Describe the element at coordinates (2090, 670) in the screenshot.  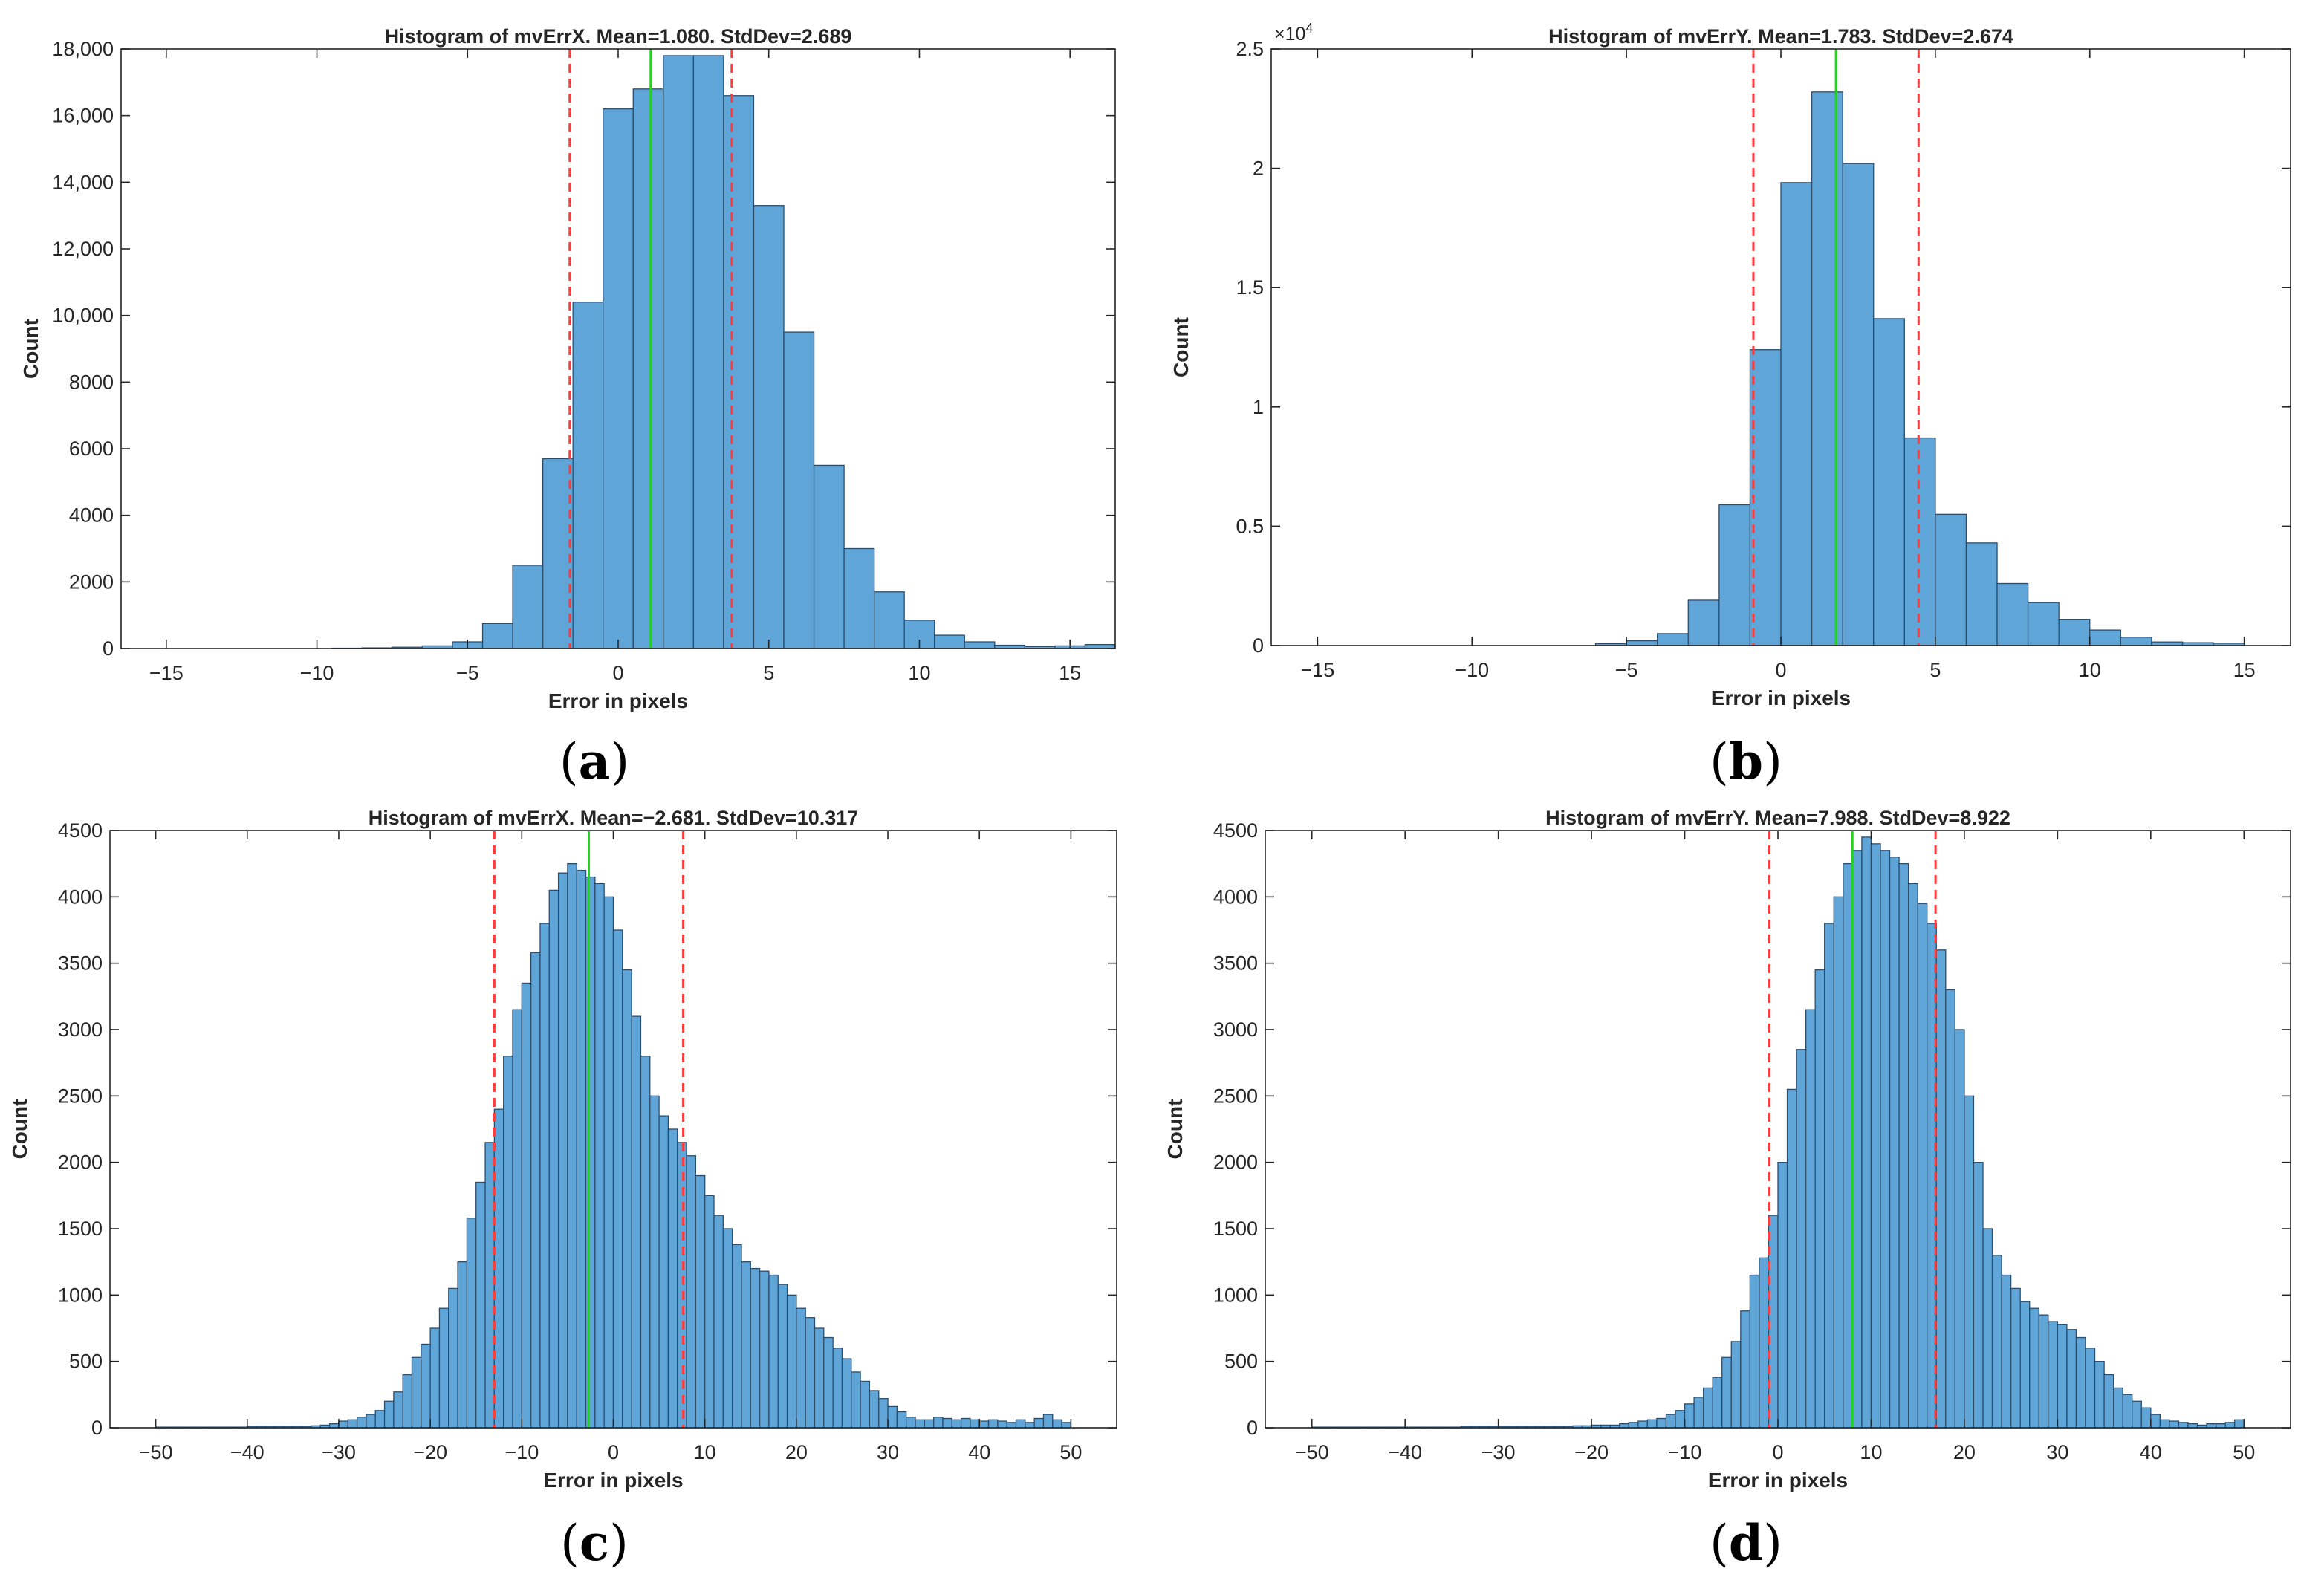
I see `x-tick-label: 10` at that location.